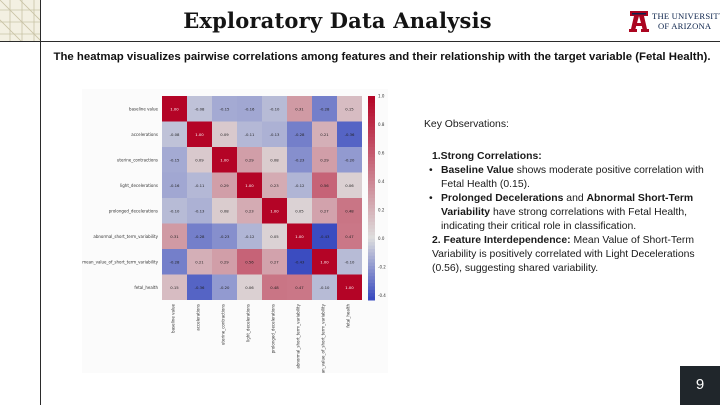  I want to click on x-tick-label: baseline value, so click(173, 317).